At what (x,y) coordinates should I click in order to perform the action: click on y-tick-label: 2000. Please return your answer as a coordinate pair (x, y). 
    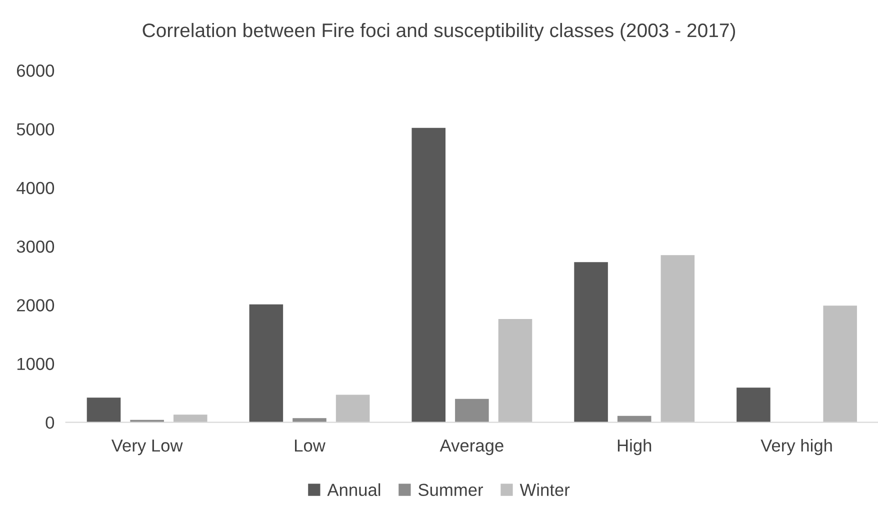
    Looking at the image, I should click on (35, 305).